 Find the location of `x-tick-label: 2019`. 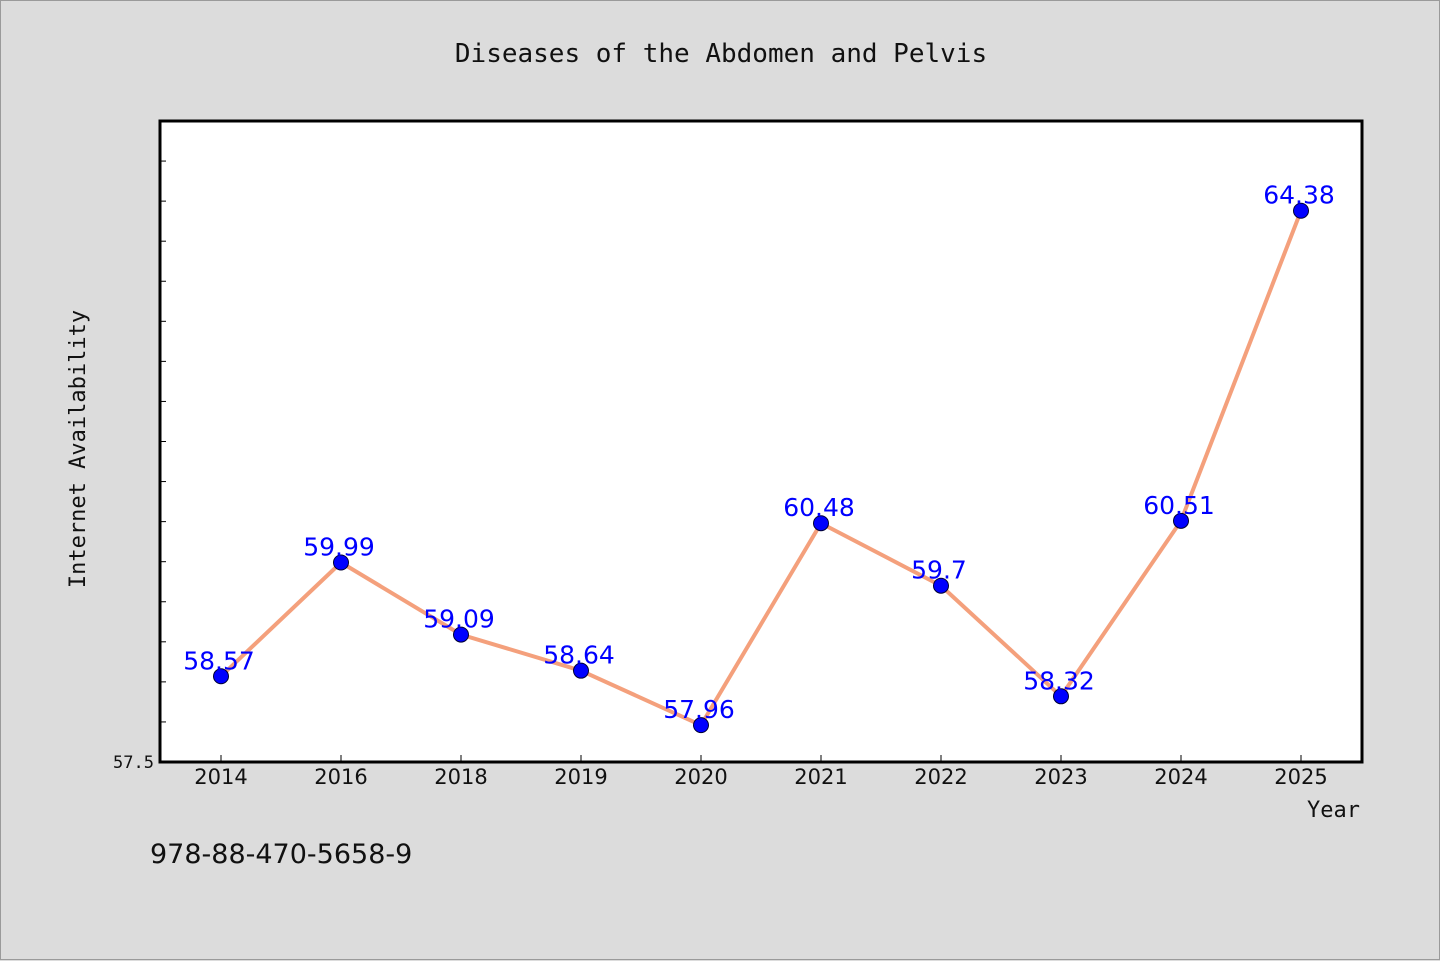

x-tick-label: 2019 is located at coordinates (580, 777).